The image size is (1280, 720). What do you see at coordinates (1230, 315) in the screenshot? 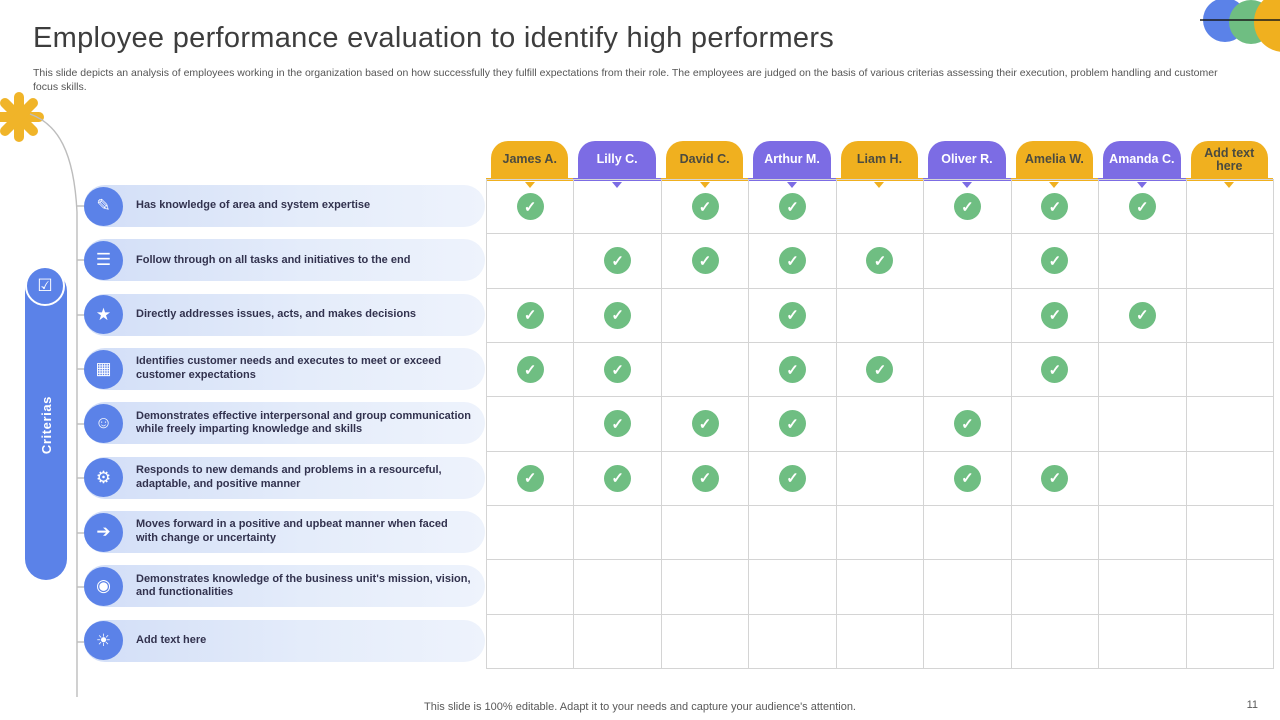
I see `grid-cell-r3-c9` at bounding box center [1230, 315].